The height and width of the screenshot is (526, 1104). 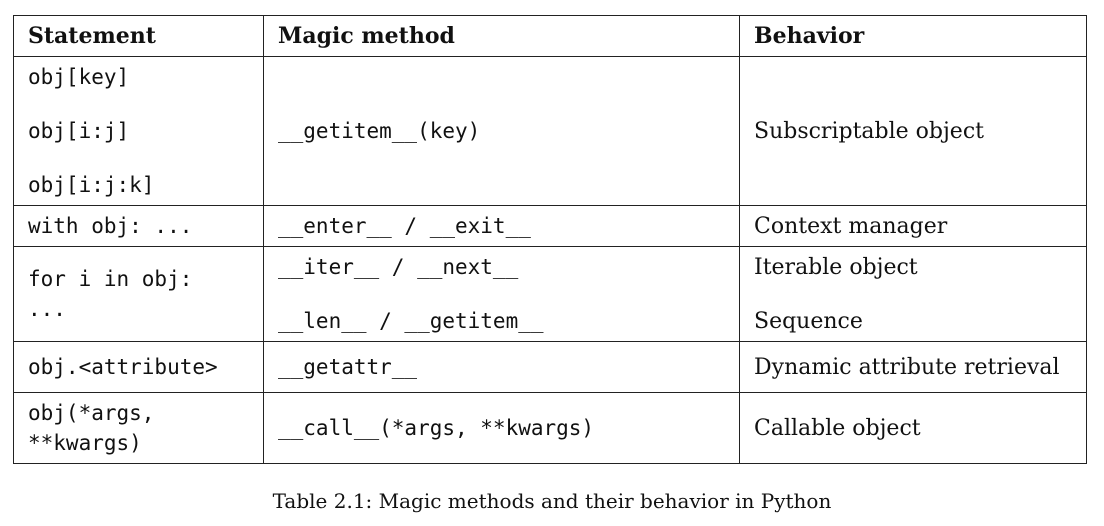 I want to click on statement-cell: obj[key] obj[i:j] obj[i:j:k], so click(x=138, y=131).